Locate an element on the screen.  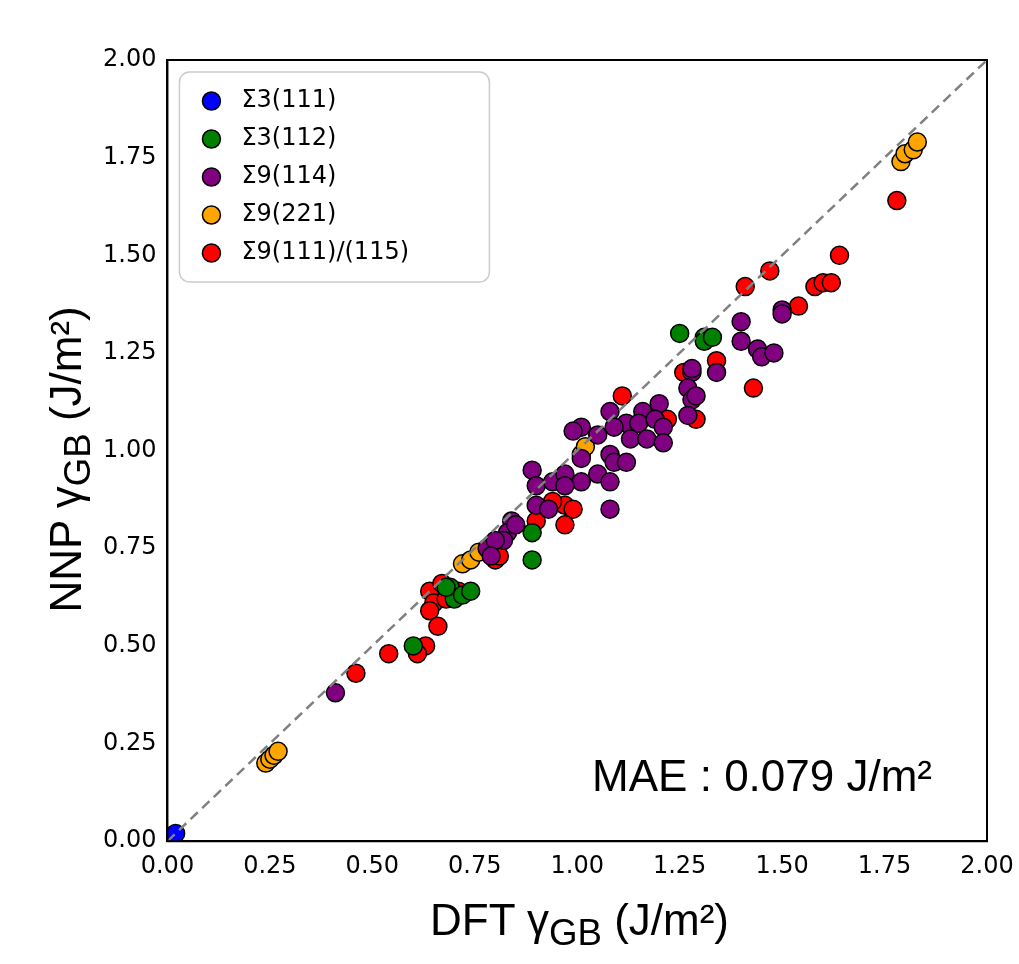
y-tick-label: 0.25 is located at coordinates (130, 741).